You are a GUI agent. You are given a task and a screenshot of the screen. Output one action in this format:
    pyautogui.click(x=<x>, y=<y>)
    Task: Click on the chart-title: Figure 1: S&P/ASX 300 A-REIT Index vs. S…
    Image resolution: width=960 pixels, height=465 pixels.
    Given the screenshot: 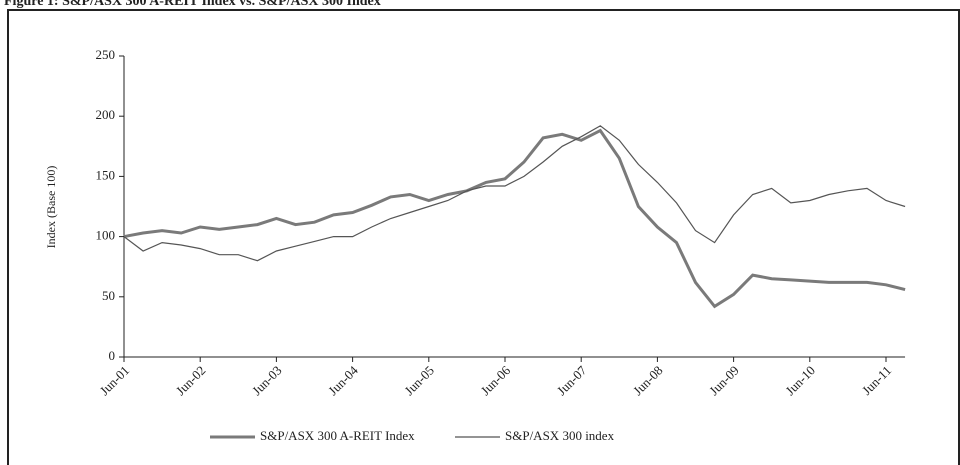 What is the action you would take?
    pyautogui.click(x=192, y=4)
    